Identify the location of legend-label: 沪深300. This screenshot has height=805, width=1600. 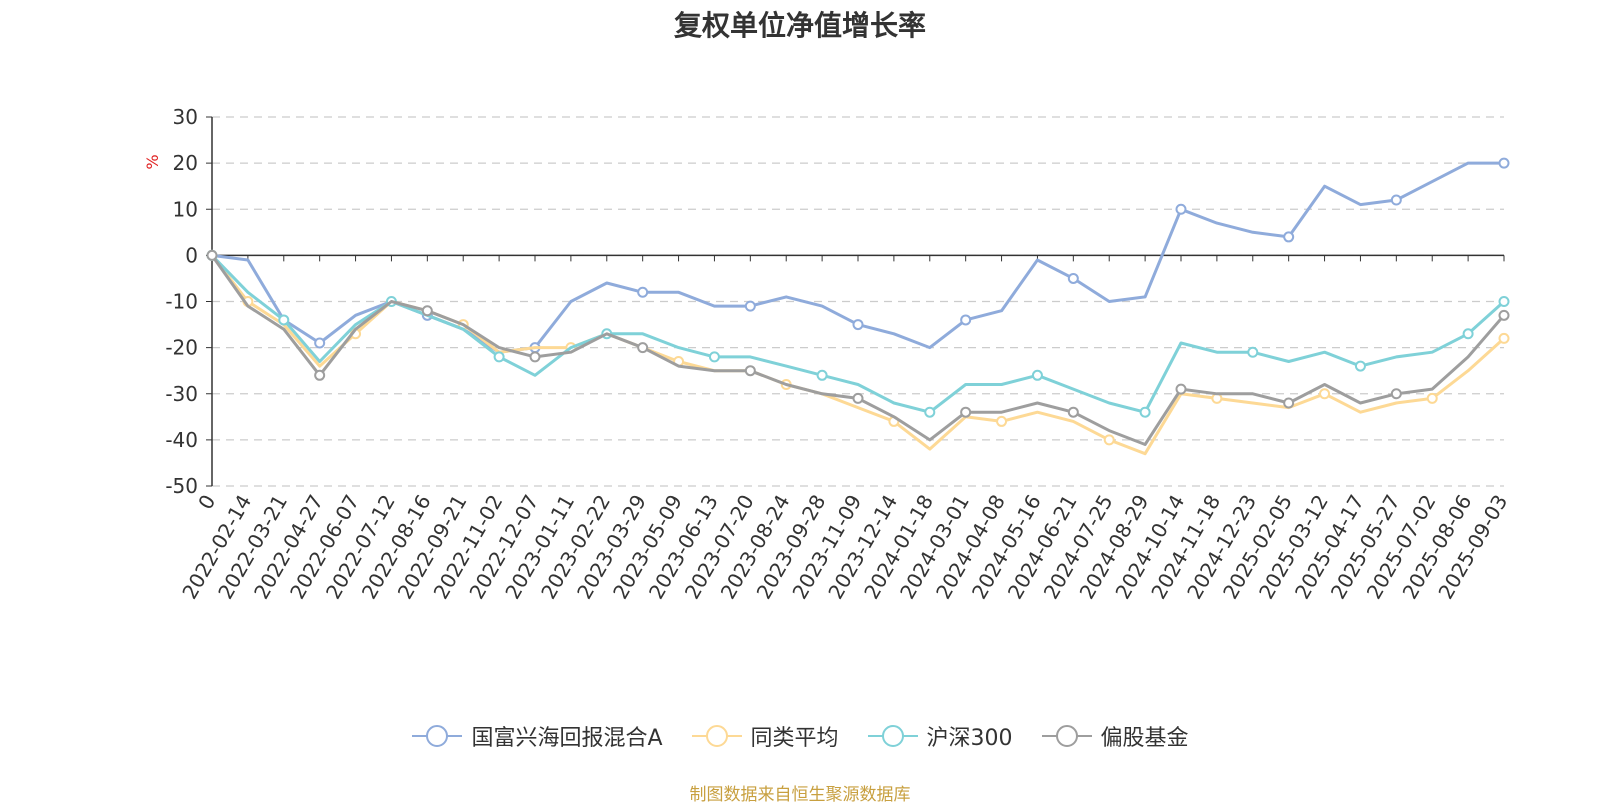
(969, 738).